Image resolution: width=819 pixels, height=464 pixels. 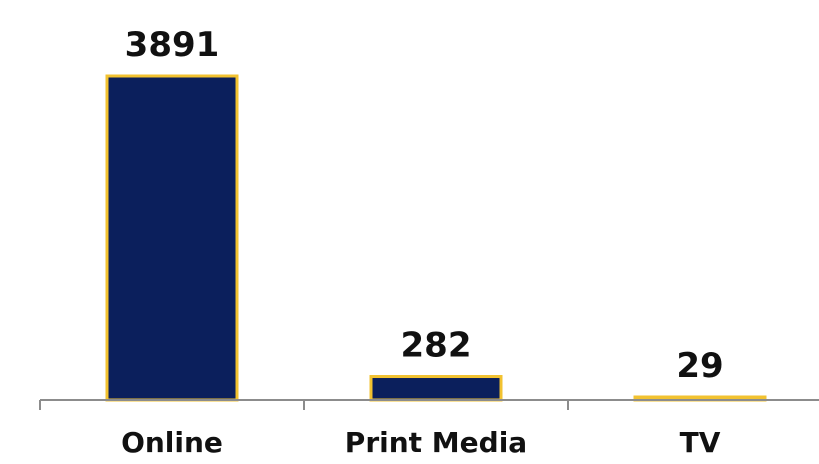 What do you see at coordinates (304, 405) in the screenshot?
I see `x-axis-ticks-group` at bounding box center [304, 405].